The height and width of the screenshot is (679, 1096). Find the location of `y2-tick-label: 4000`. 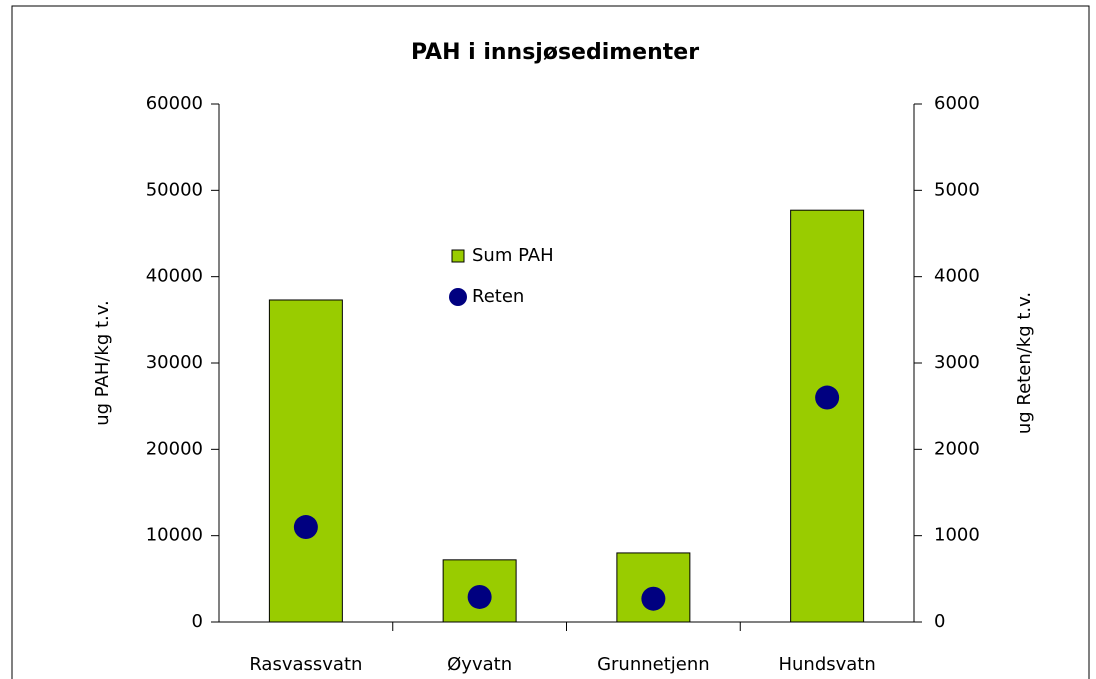

y2-tick-label: 4000 is located at coordinates (957, 276).